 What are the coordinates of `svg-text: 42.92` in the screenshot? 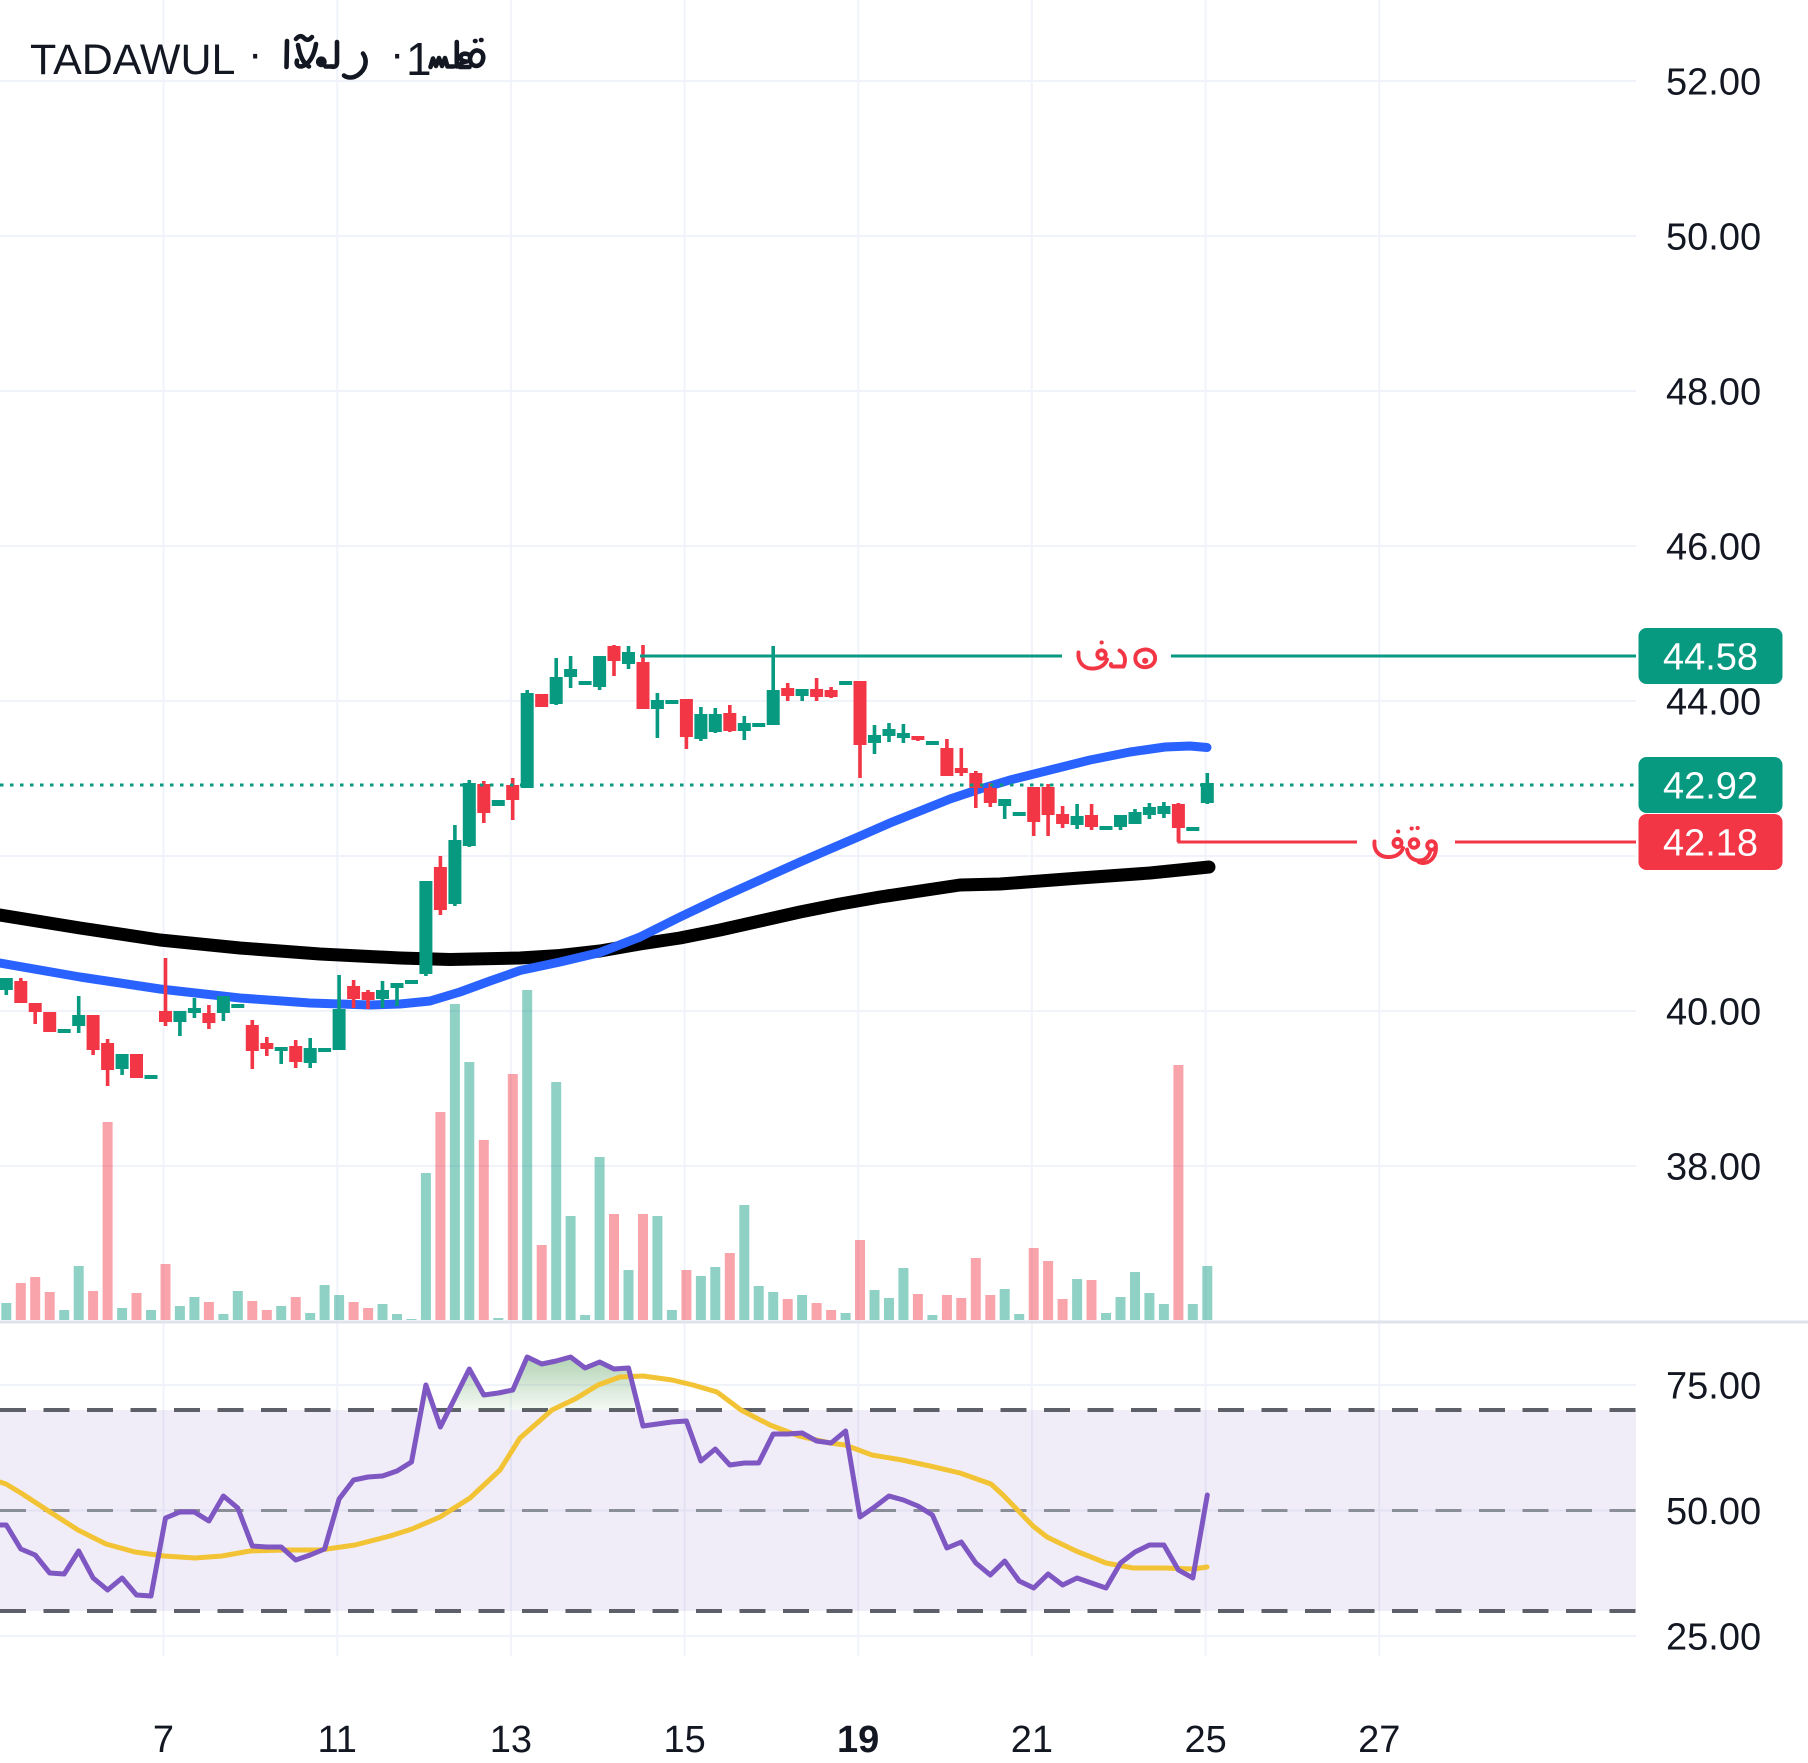 It's located at (1710, 787).